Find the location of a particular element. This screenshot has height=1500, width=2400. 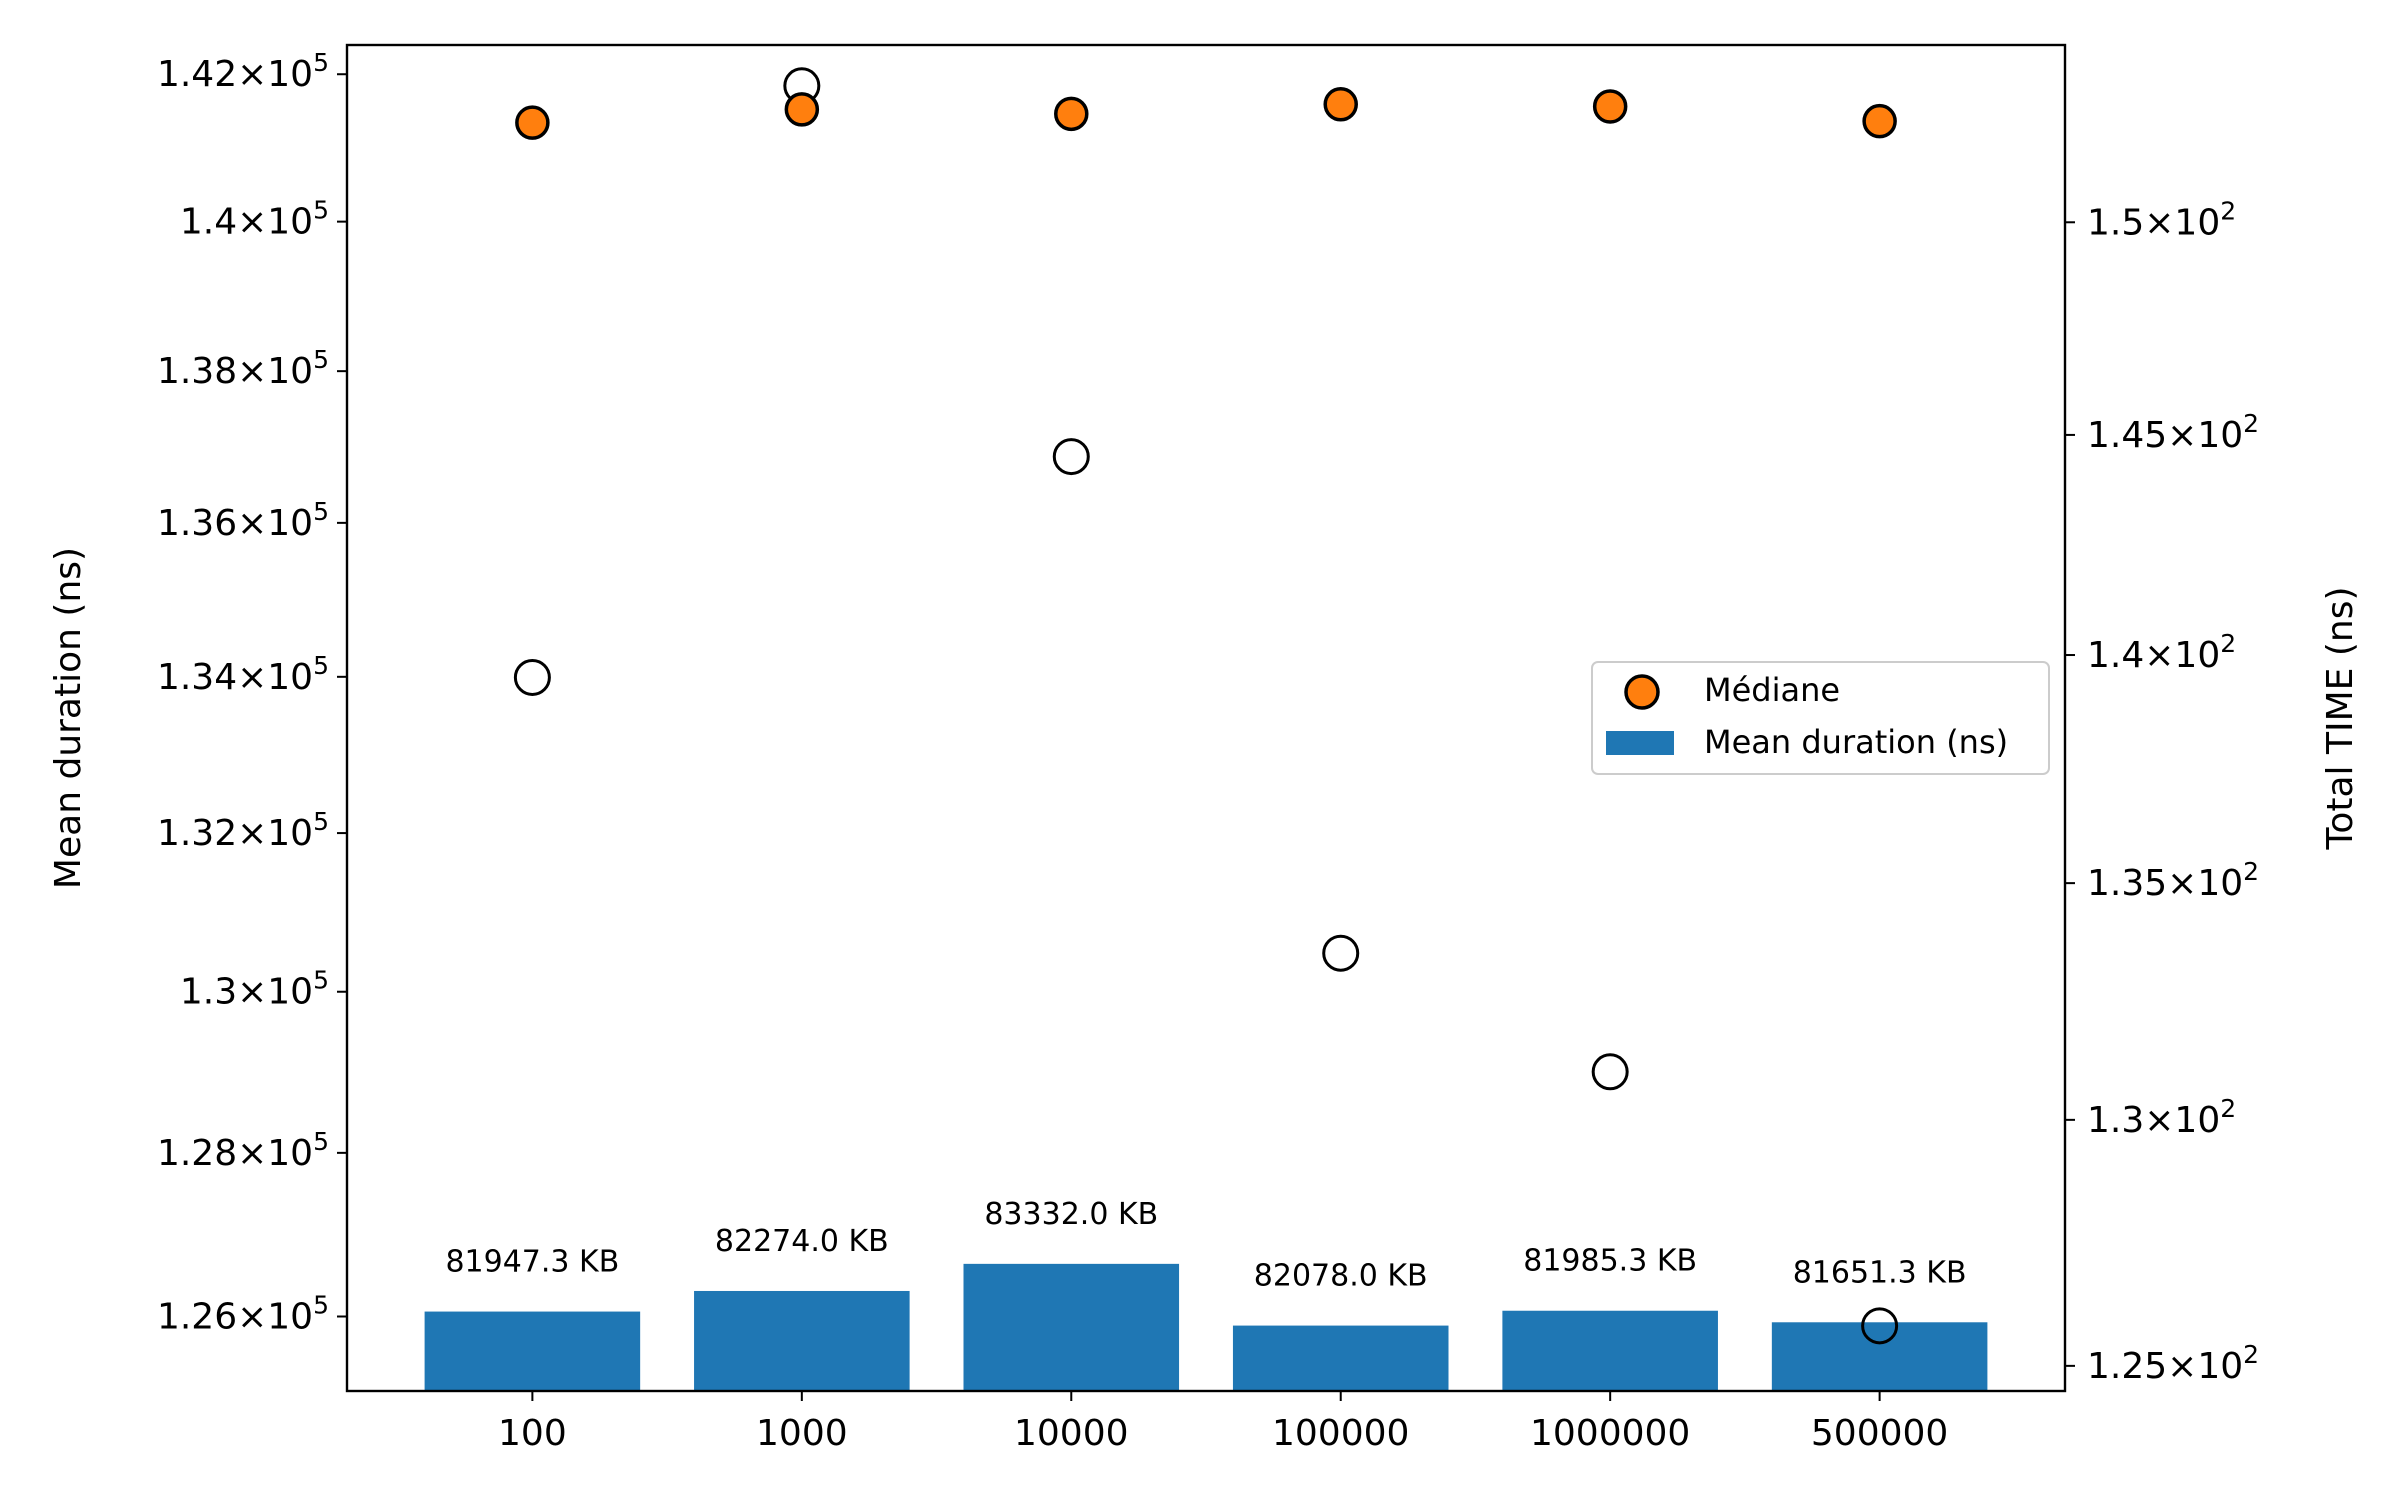

right-tick-label-1.3: 1.3×102 is located at coordinates (2161, 1117).